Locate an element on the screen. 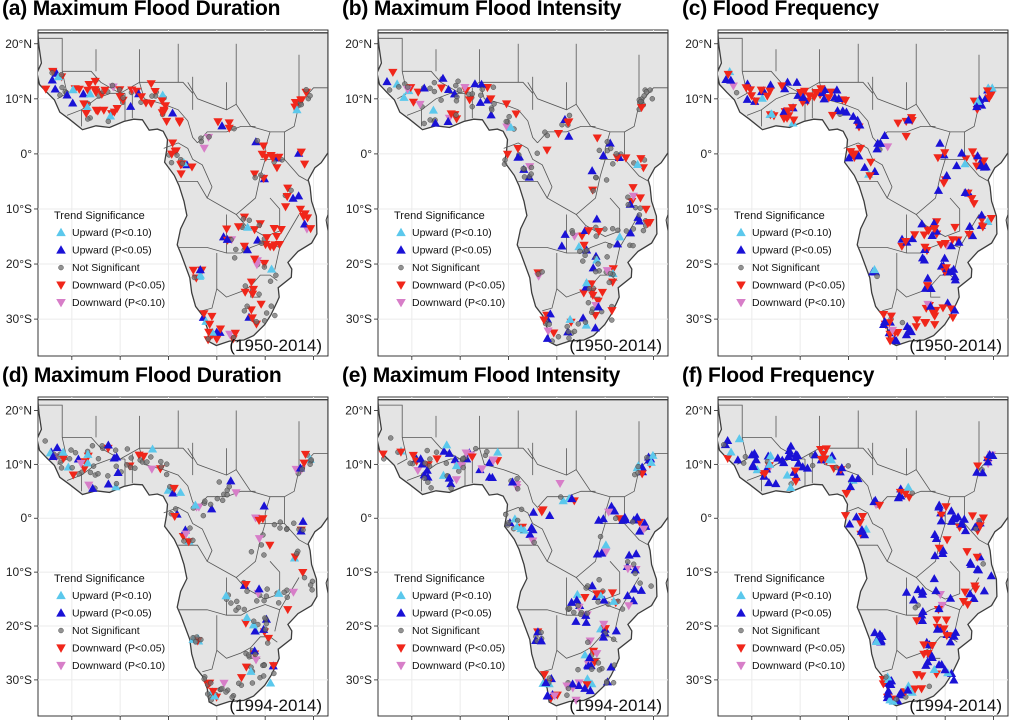  legend-label: Upward (P<0.10) is located at coordinates (792, 233).